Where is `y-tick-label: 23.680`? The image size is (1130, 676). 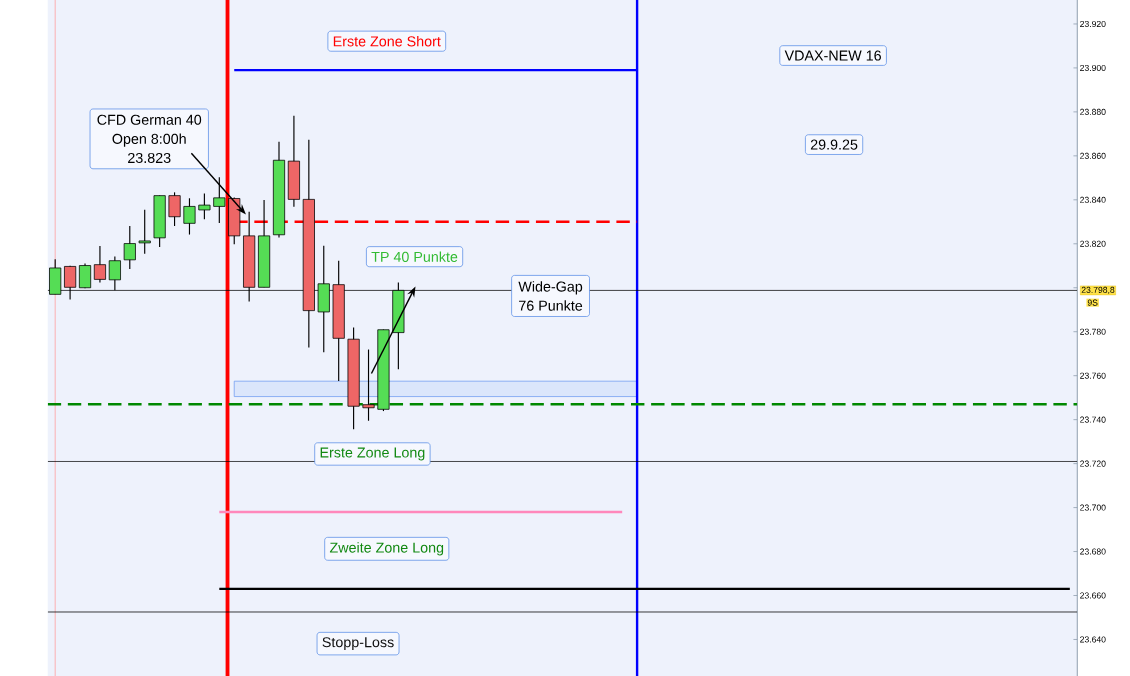
y-tick-label: 23.680 is located at coordinates (1093, 551).